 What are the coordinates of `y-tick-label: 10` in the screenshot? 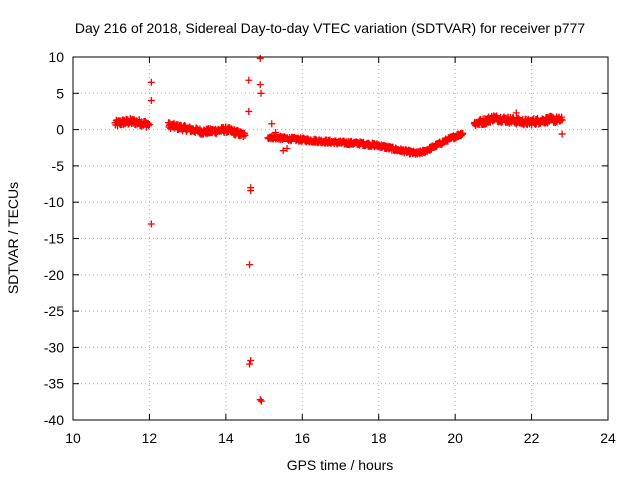 It's located at (56, 57).